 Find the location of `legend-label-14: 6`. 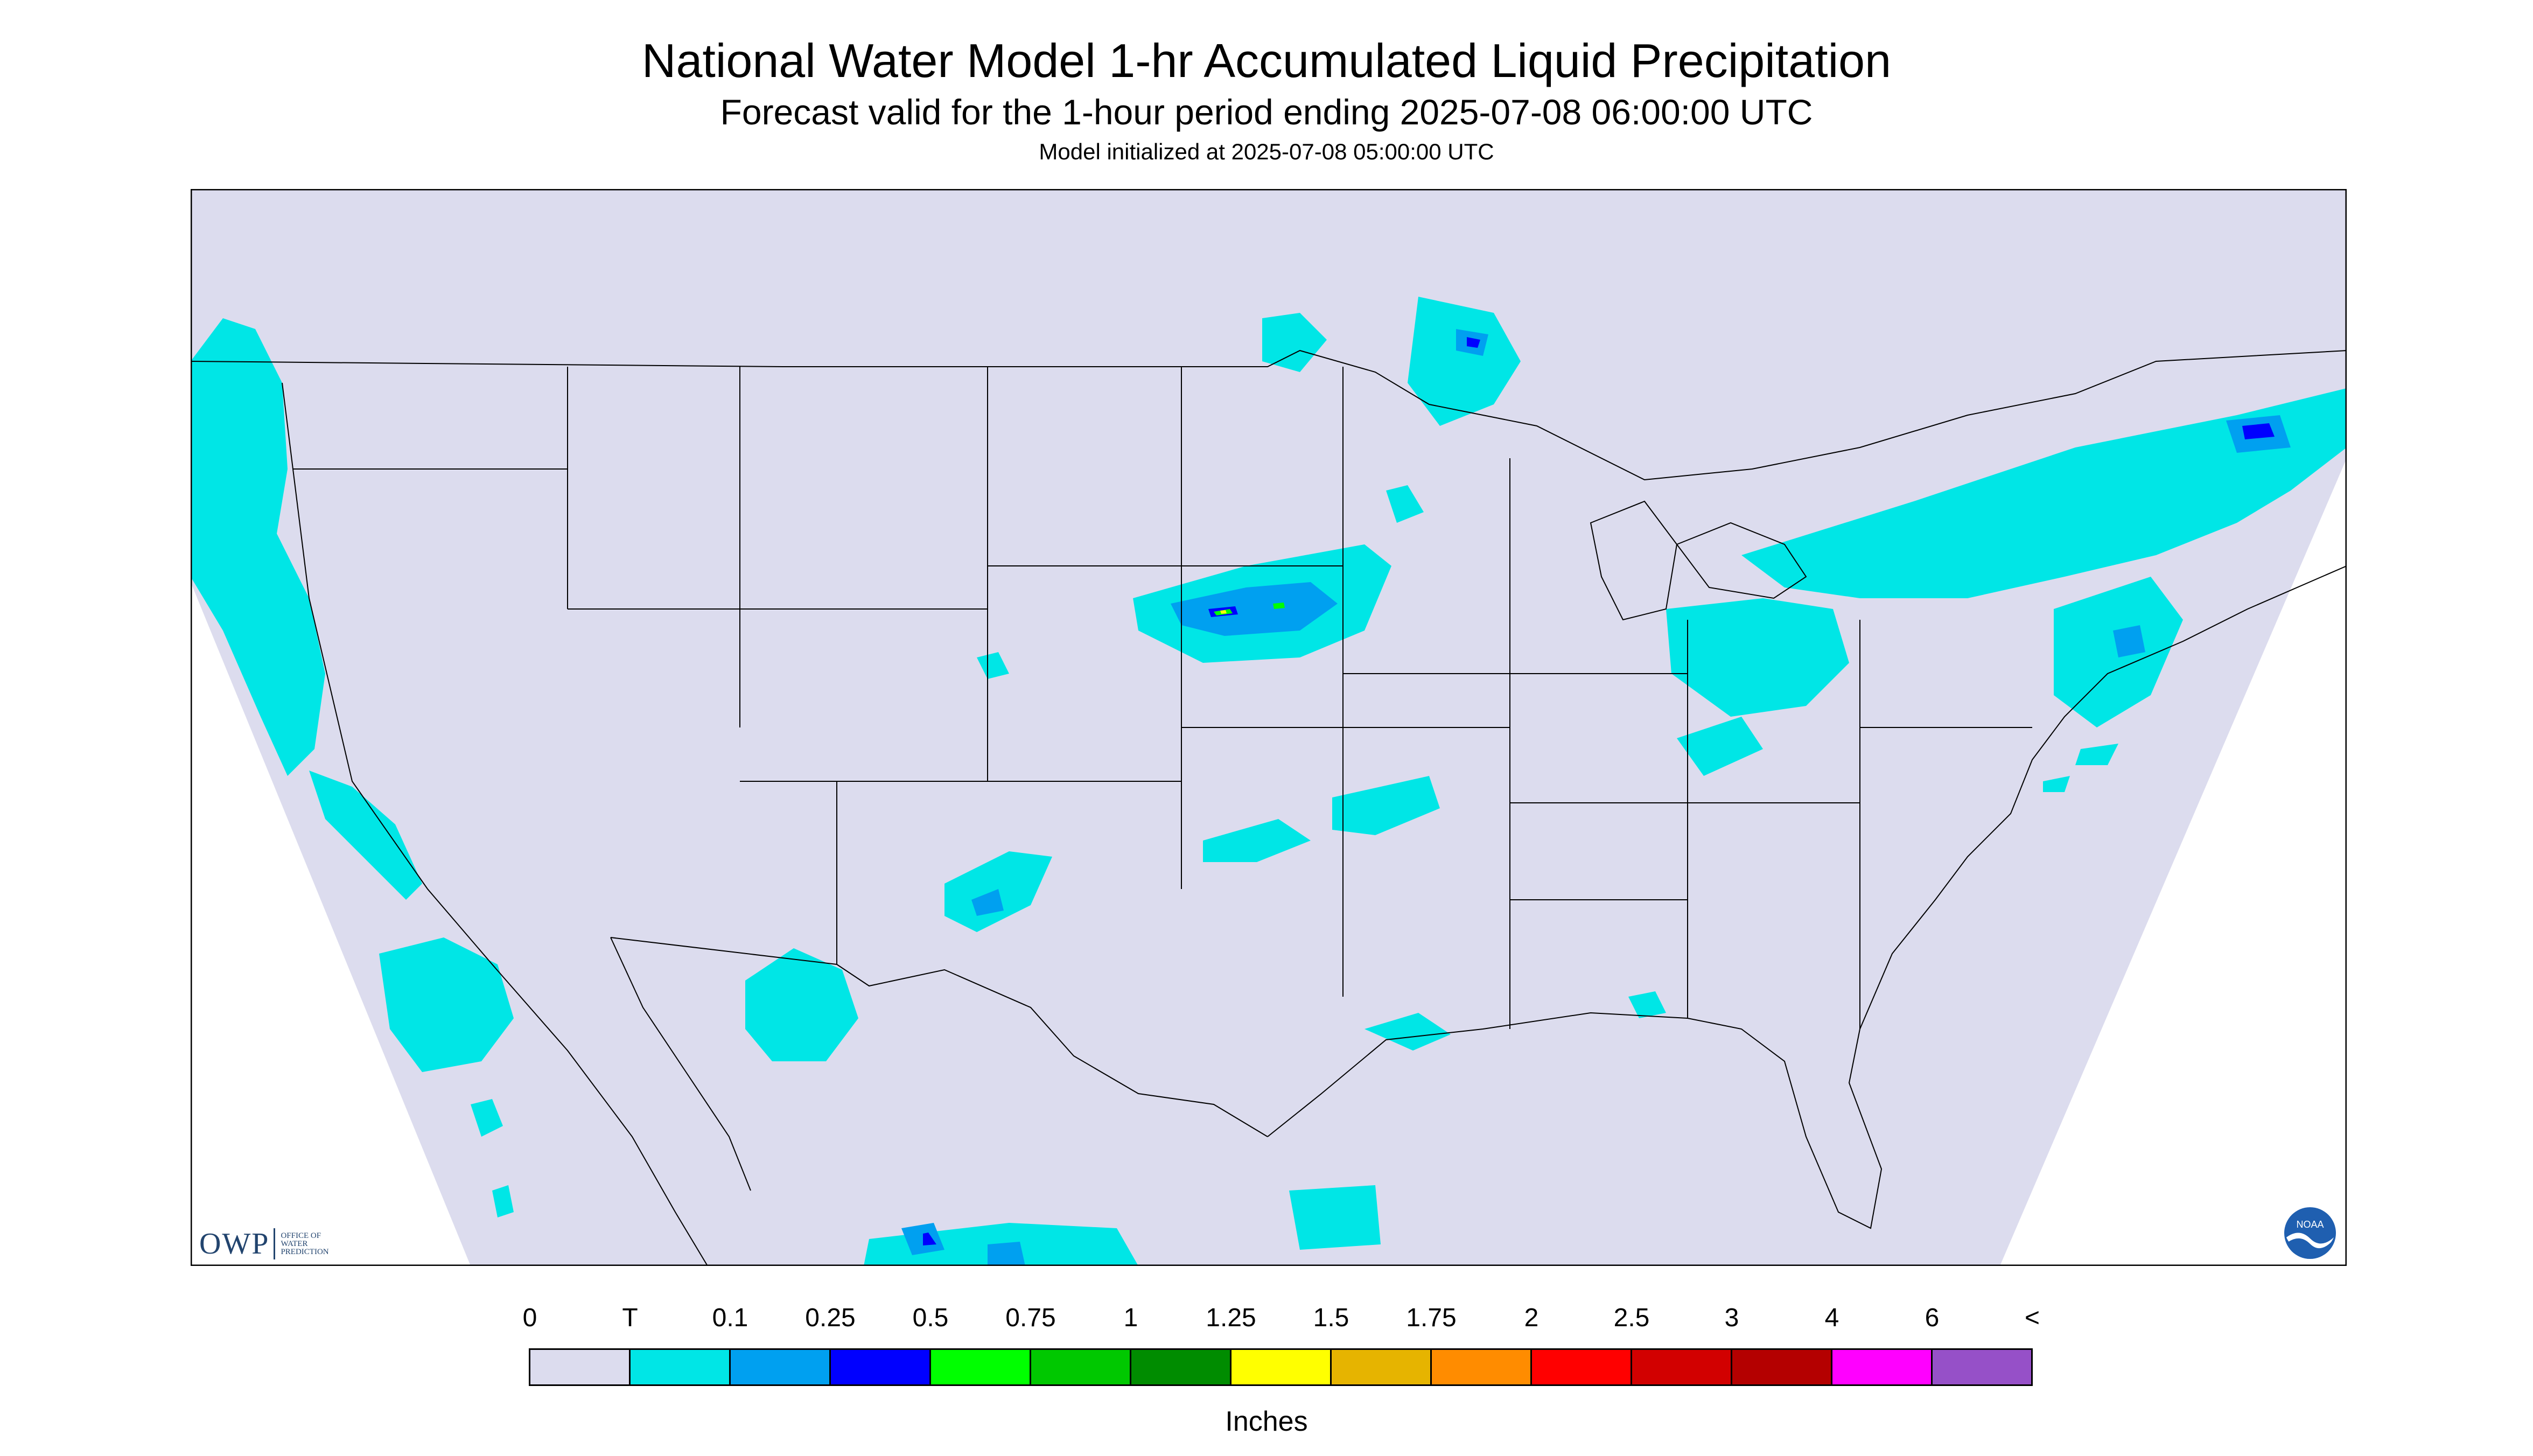

legend-label-14: 6 is located at coordinates (1932, 1318).